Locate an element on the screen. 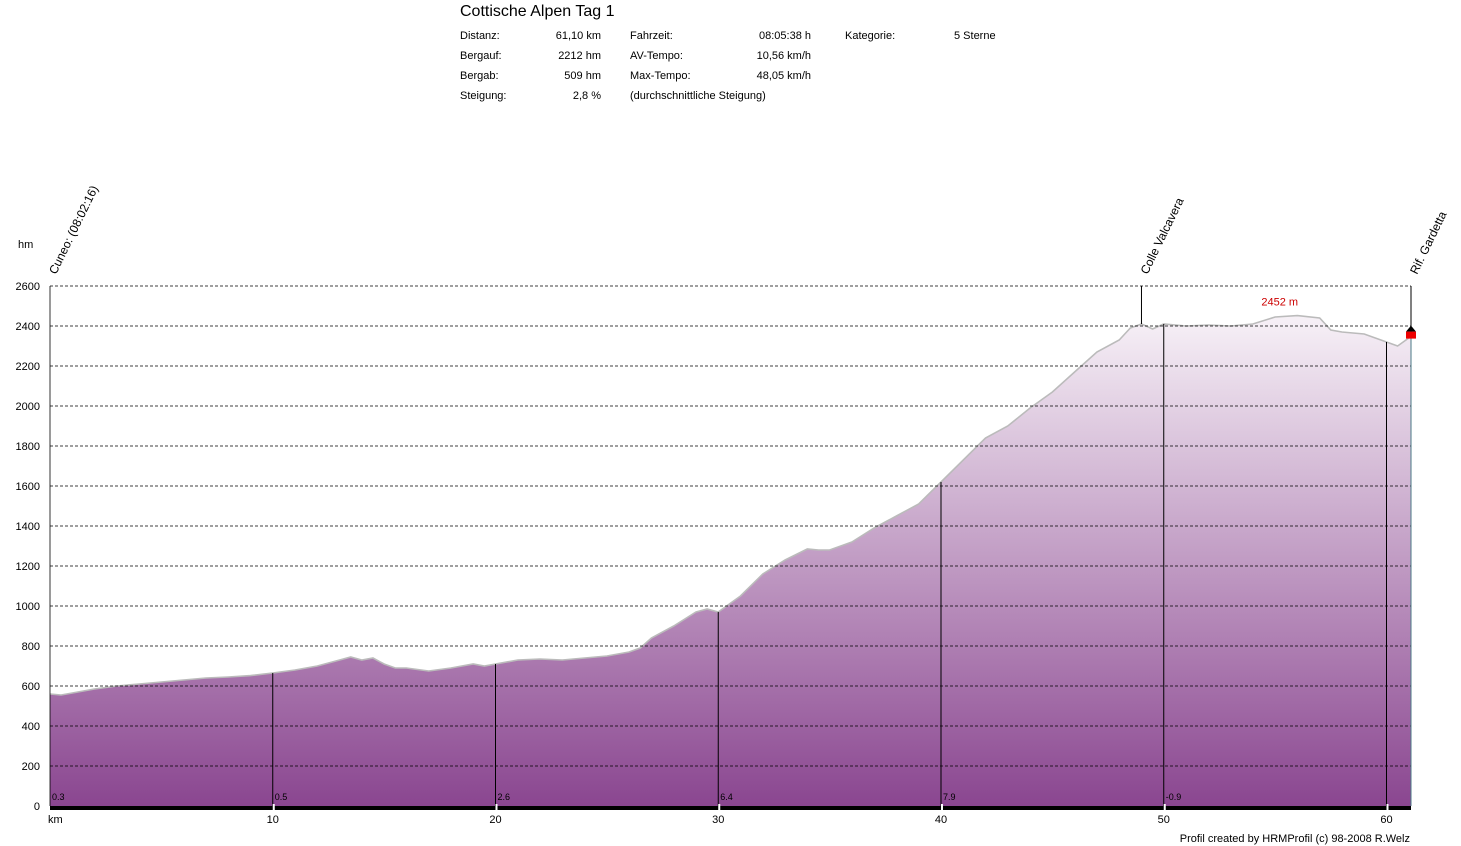  page-title: Cottische Alpen Tag 1 is located at coordinates (537, 11).